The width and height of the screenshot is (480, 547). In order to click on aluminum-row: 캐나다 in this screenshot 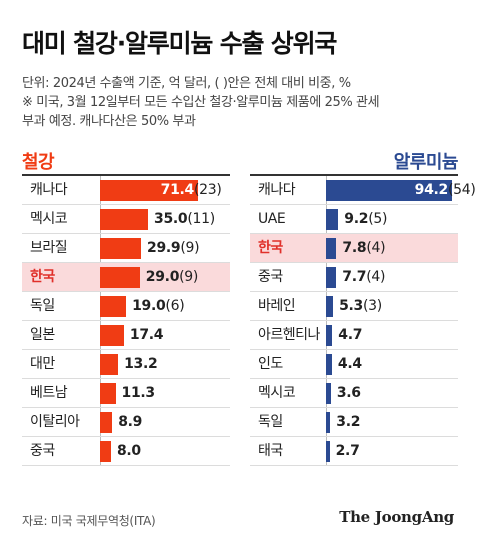, I will do `click(354, 190)`.